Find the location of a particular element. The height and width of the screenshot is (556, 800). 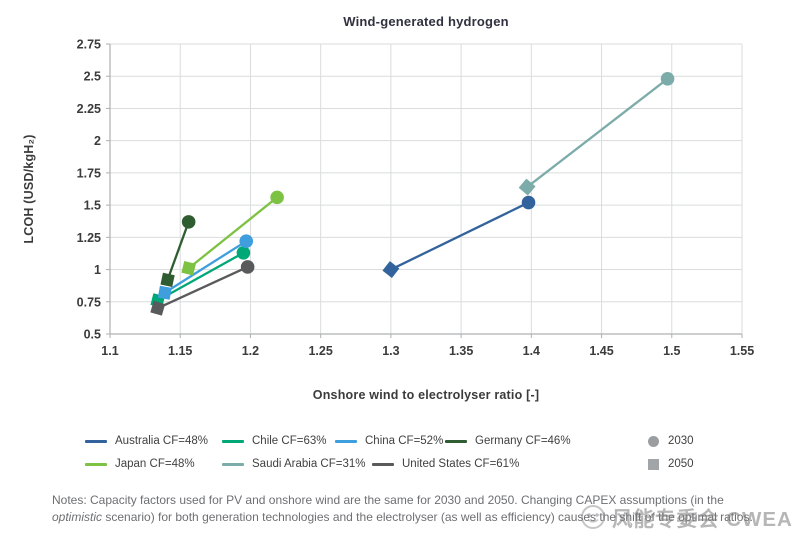

y-tick-label: 2.5 is located at coordinates (92, 77).